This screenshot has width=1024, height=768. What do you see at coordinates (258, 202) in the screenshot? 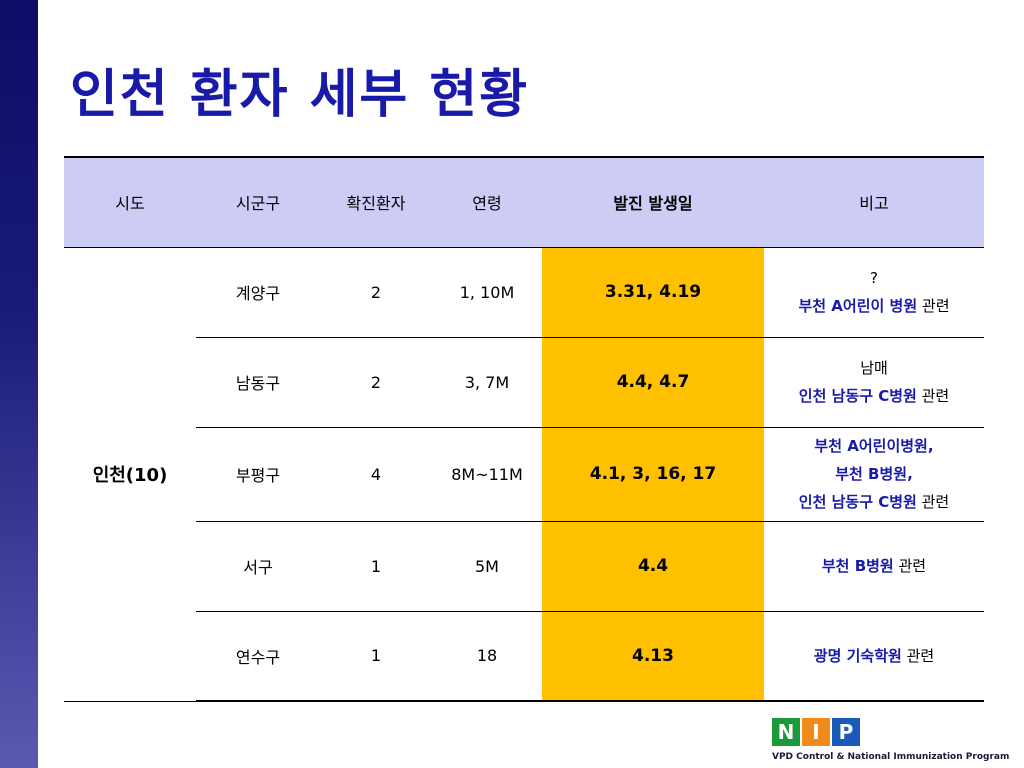
I see `header-district: 시군구` at bounding box center [258, 202].